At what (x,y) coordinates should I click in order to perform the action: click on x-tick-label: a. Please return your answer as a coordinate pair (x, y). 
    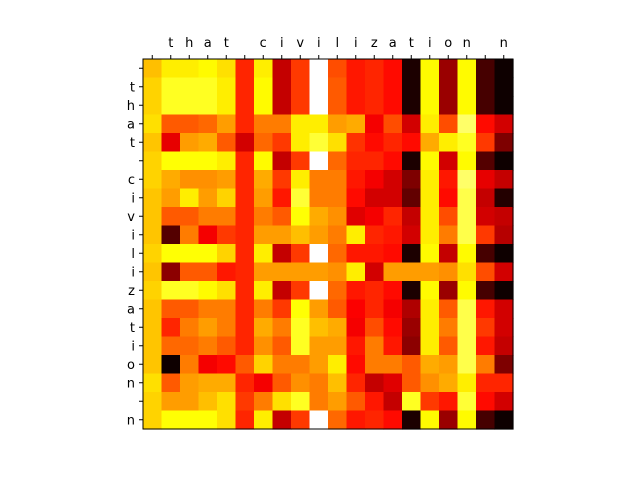
    Looking at the image, I should click on (393, 43).